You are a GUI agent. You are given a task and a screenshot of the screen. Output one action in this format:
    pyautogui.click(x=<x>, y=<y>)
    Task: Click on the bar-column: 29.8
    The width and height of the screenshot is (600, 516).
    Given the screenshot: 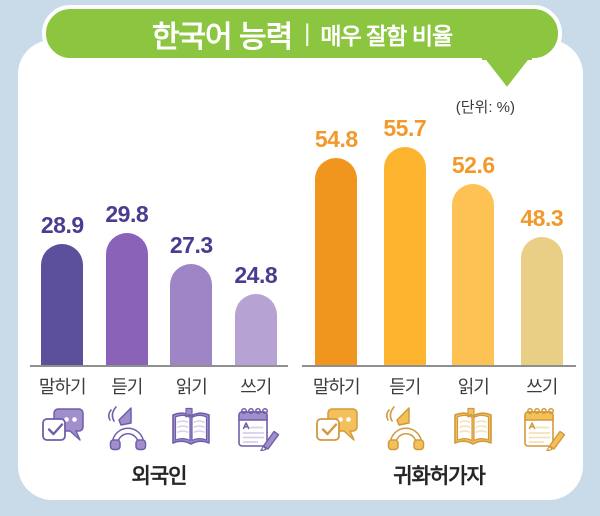 What is the action you would take?
    pyautogui.click(x=127, y=239)
    